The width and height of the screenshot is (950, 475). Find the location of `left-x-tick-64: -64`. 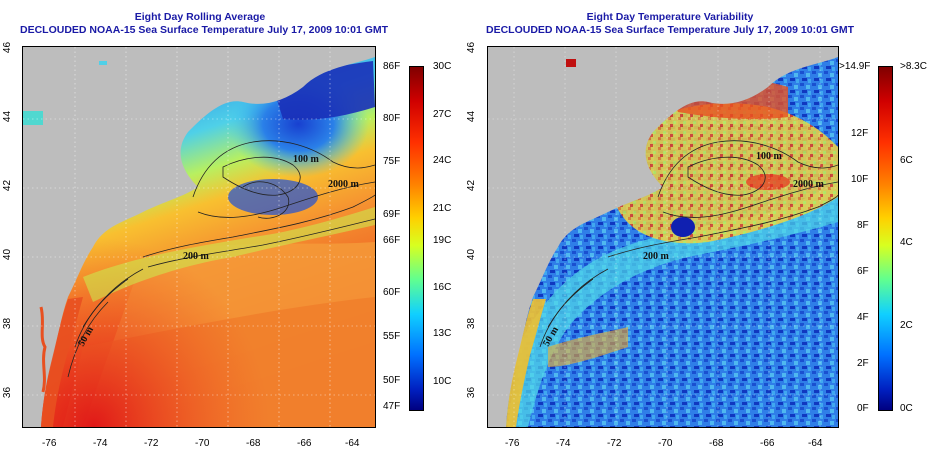

left-x-tick-64: -64 is located at coordinates (352, 443).